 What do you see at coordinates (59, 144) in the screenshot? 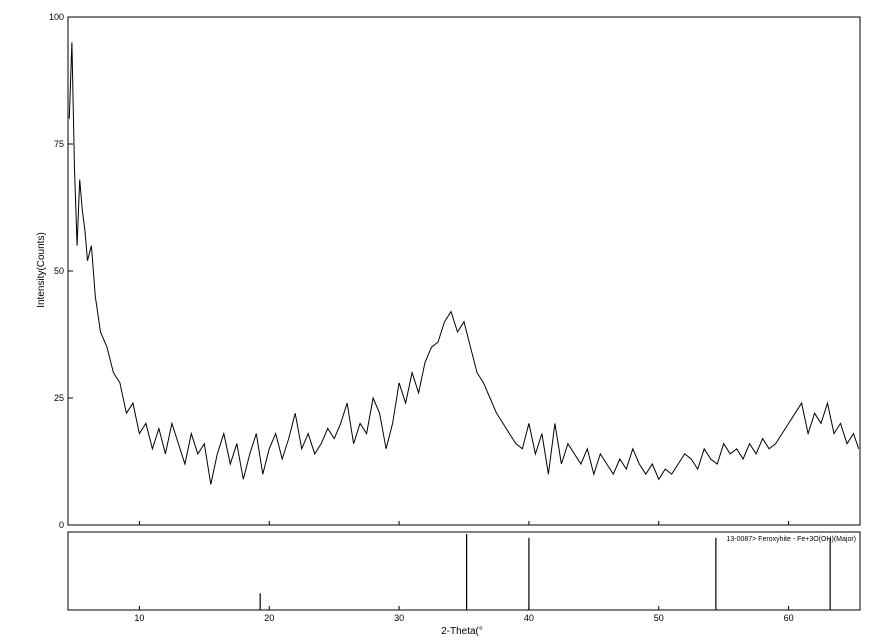
I see `y-tick-label-75: 75` at bounding box center [59, 144].